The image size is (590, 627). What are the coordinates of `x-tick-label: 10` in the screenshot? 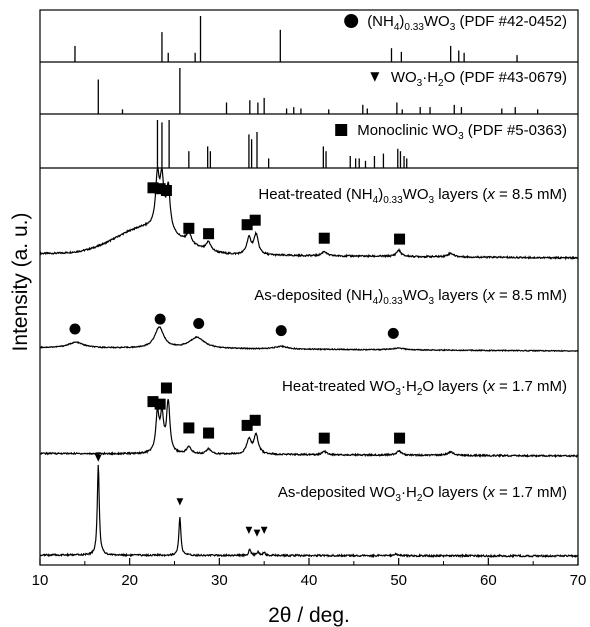 It's located at (40, 580).